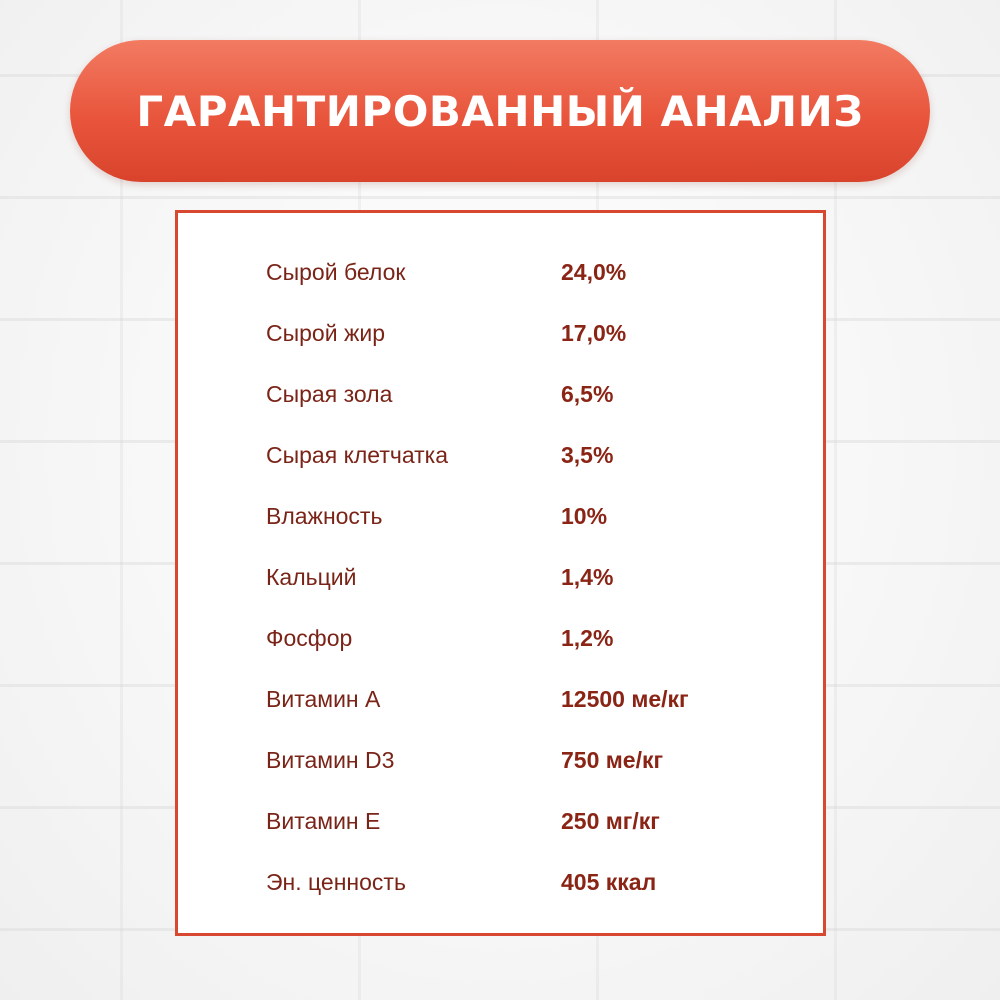 The width and height of the screenshot is (1000, 1000). I want to click on table-row: Витамин D3 750 ме/кг, so click(500, 760).